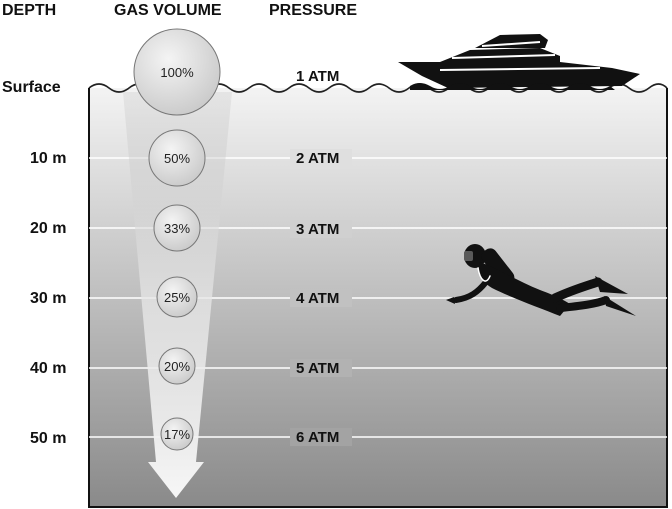 This screenshot has width=672, height=509. What do you see at coordinates (48, 228) in the screenshot?
I see `depth-label: 20 m` at bounding box center [48, 228].